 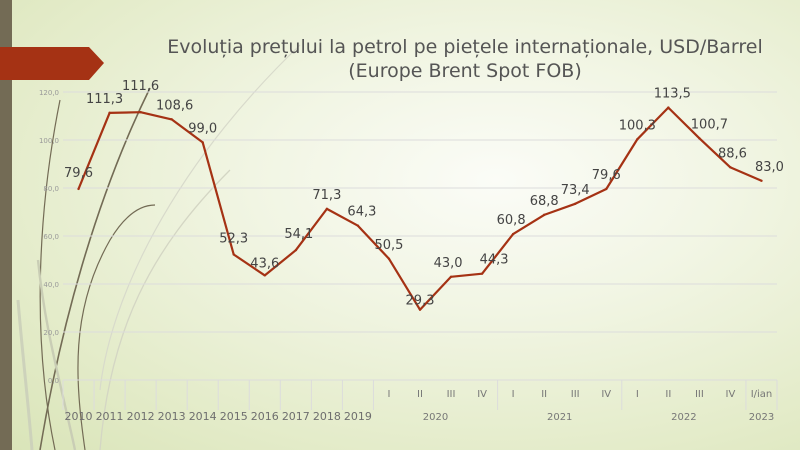 I want to click on x-tick-label: 2011, so click(x=110, y=416).